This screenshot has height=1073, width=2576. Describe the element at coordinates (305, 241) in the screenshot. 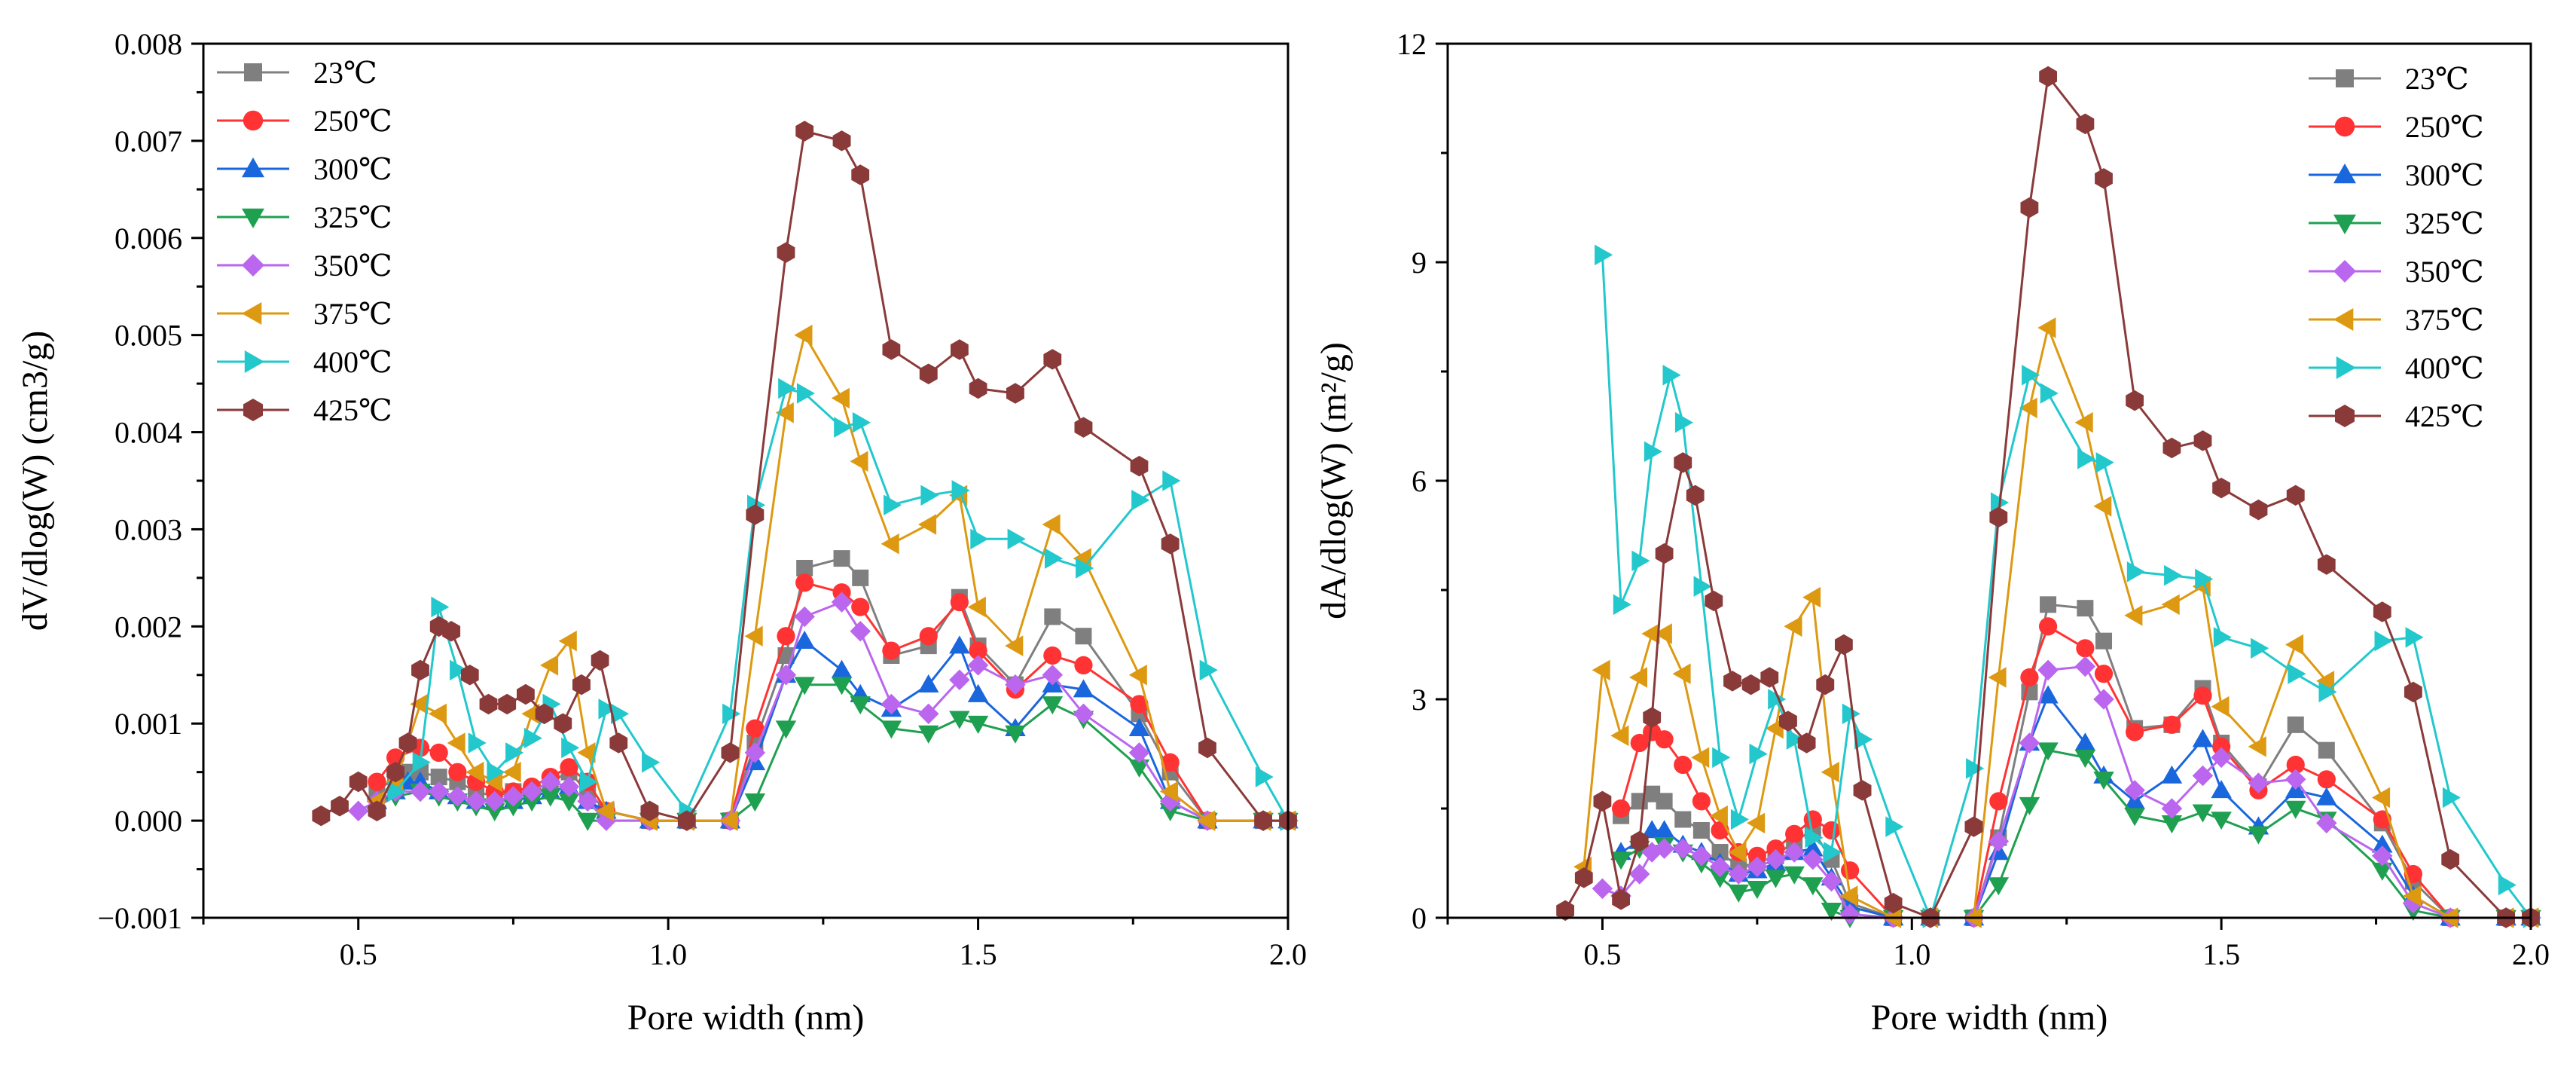

I see `legend: 23℃ 250℃ 300℃ 325℃ 350℃ 375℃ 400℃ 425℃` at that location.